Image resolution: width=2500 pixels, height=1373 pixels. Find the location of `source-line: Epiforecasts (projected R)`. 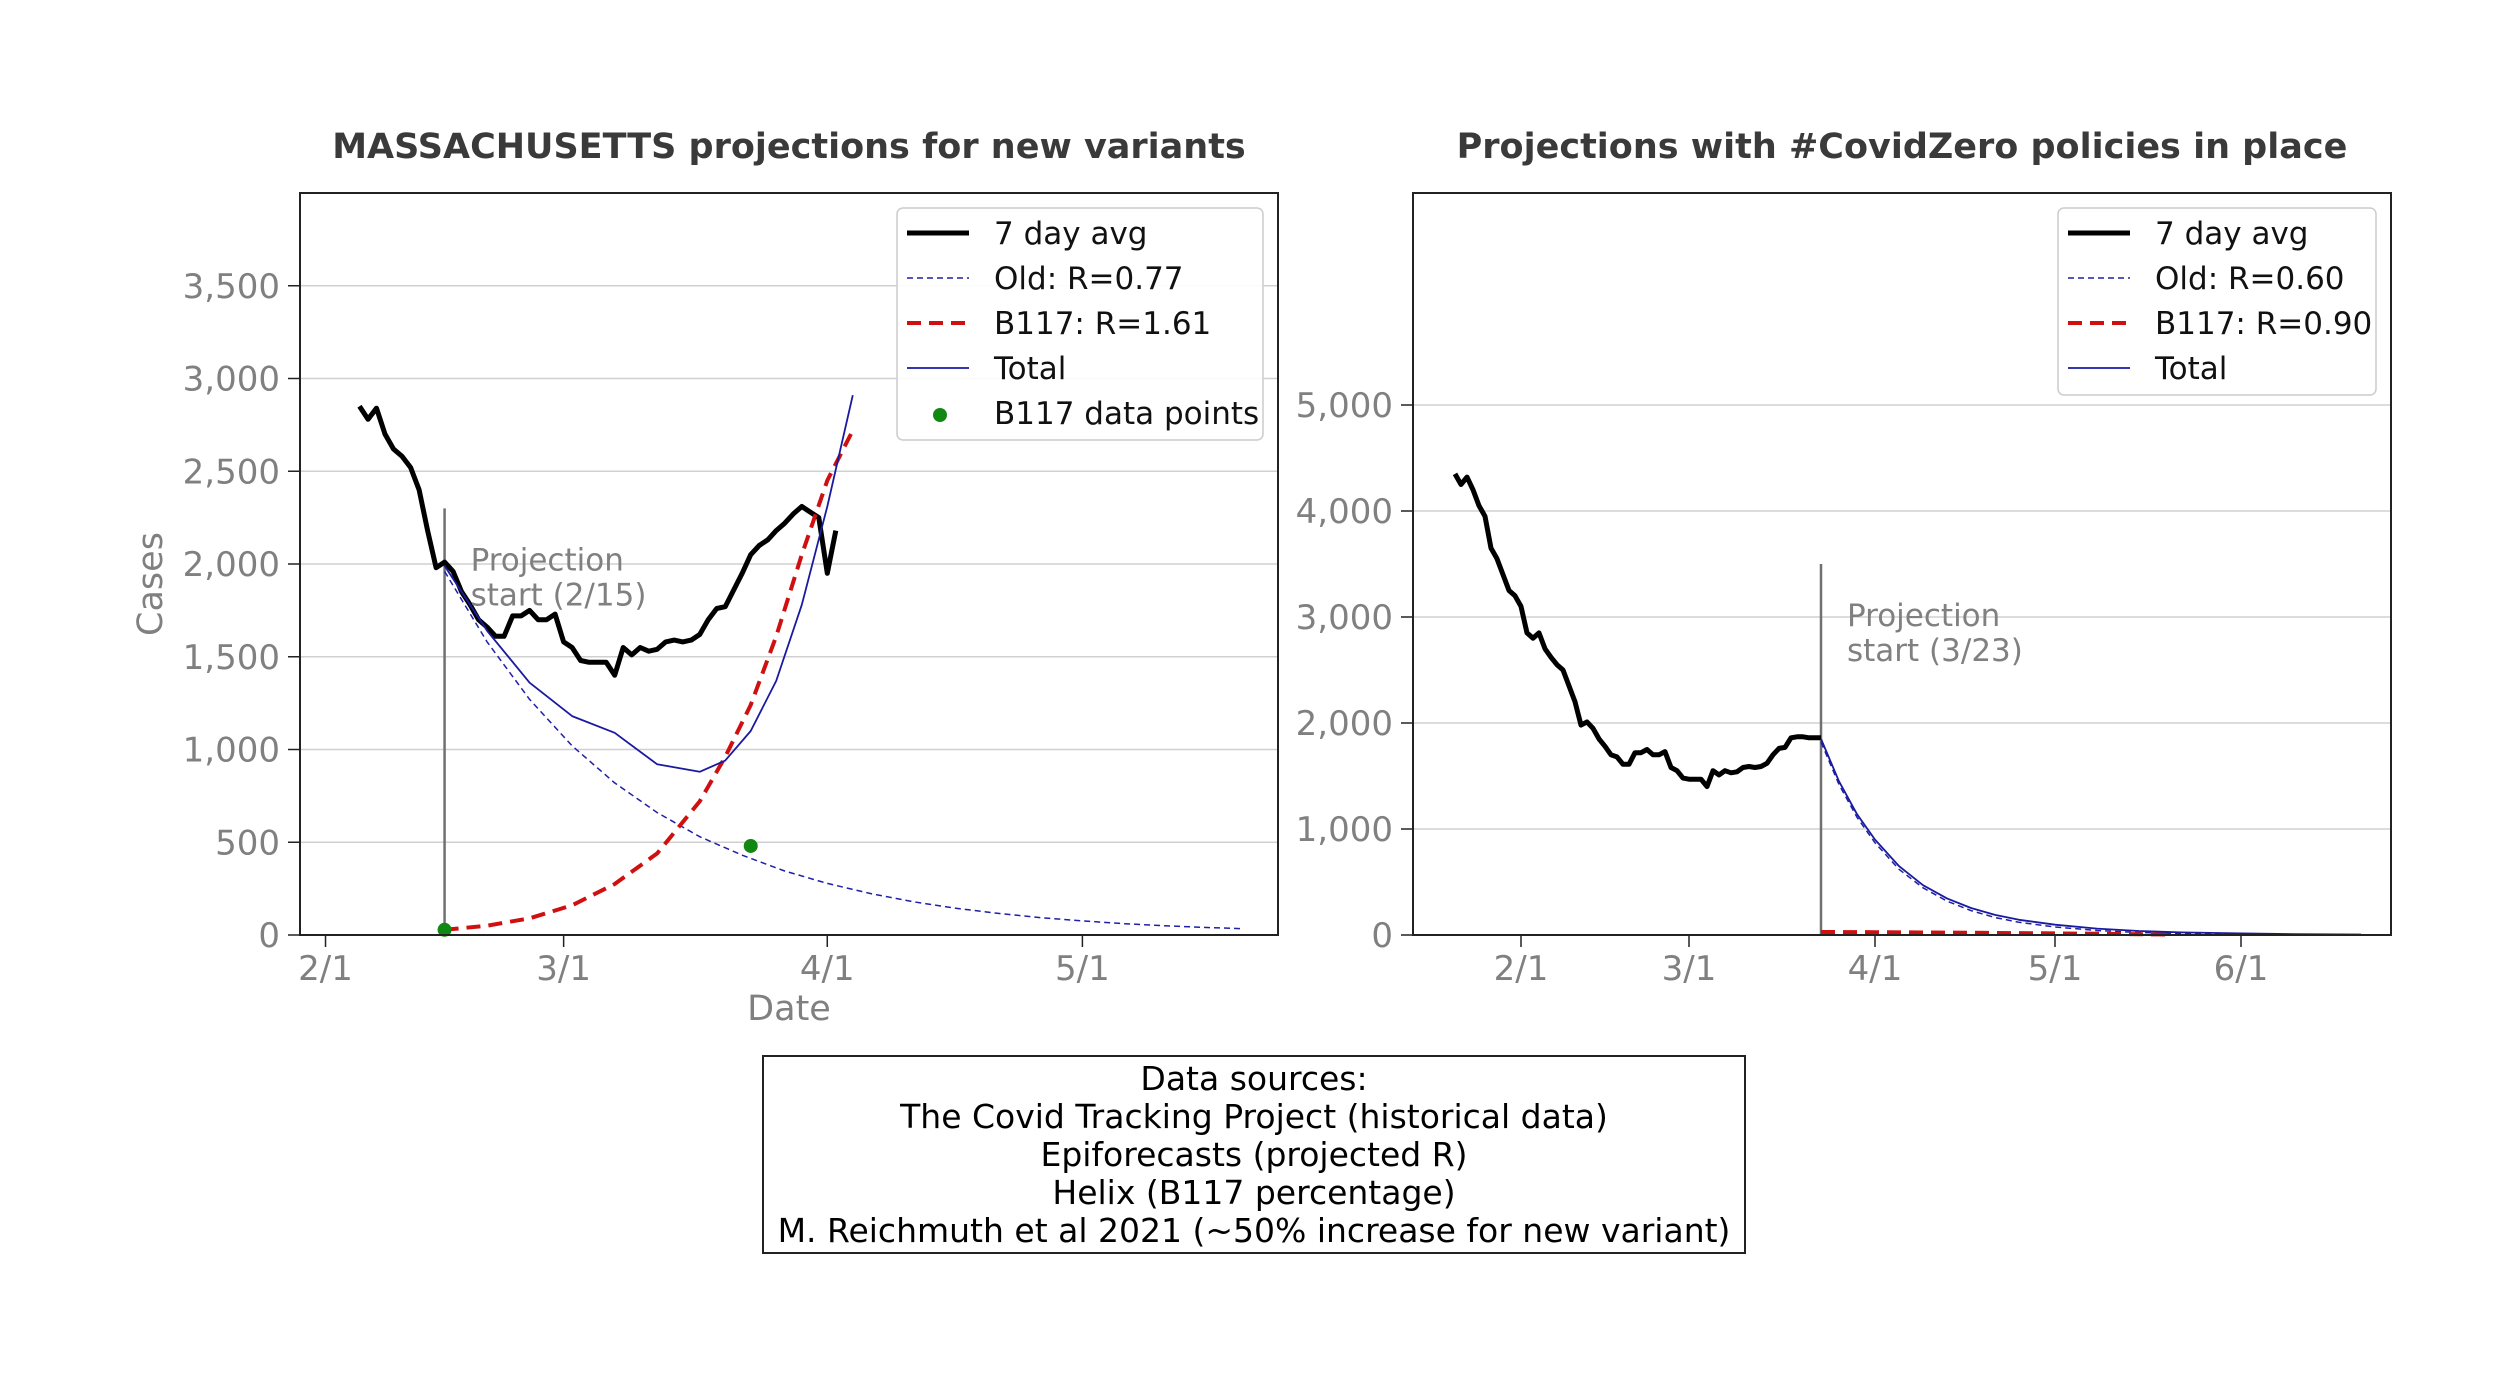

source-line: Epiforecasts (projected R) is located at coordinates (1254, 1154).